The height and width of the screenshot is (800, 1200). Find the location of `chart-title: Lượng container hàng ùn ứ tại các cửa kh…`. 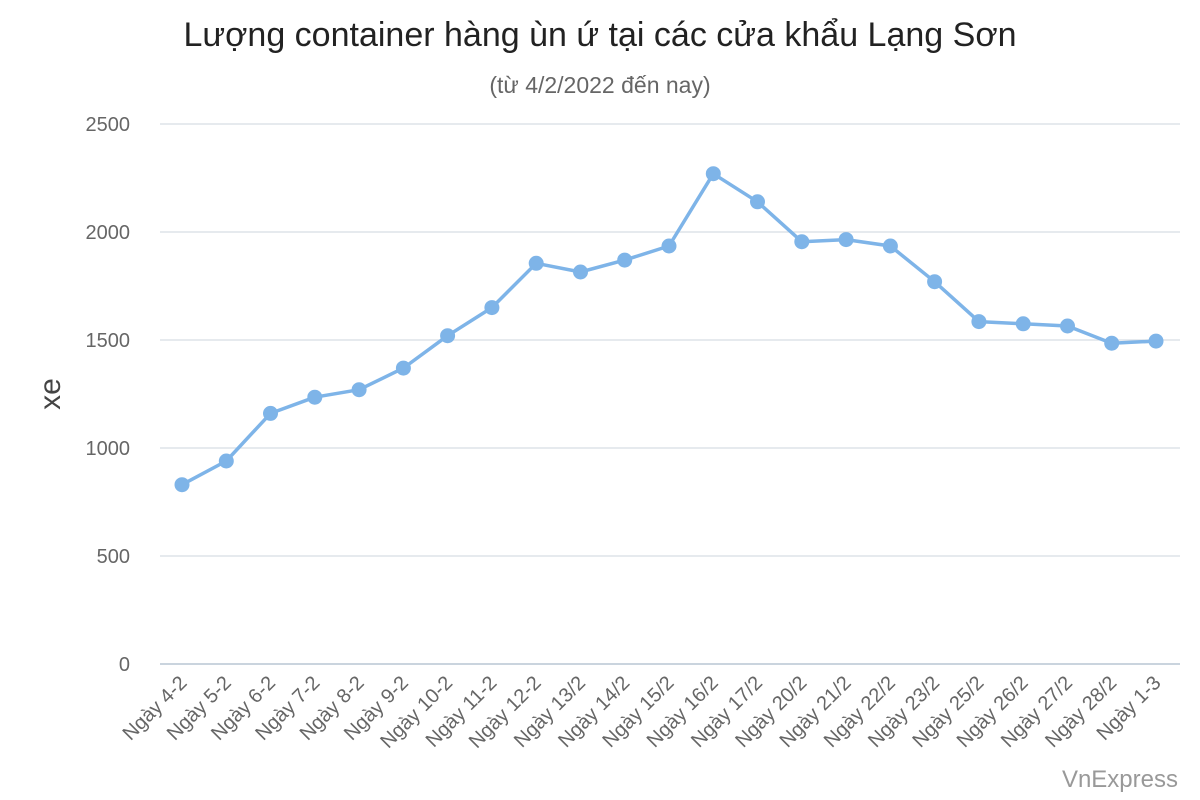

chart-title: Lượng container hàng ùn ứ tại các cửa kh… is located at coordinates (600, 35).